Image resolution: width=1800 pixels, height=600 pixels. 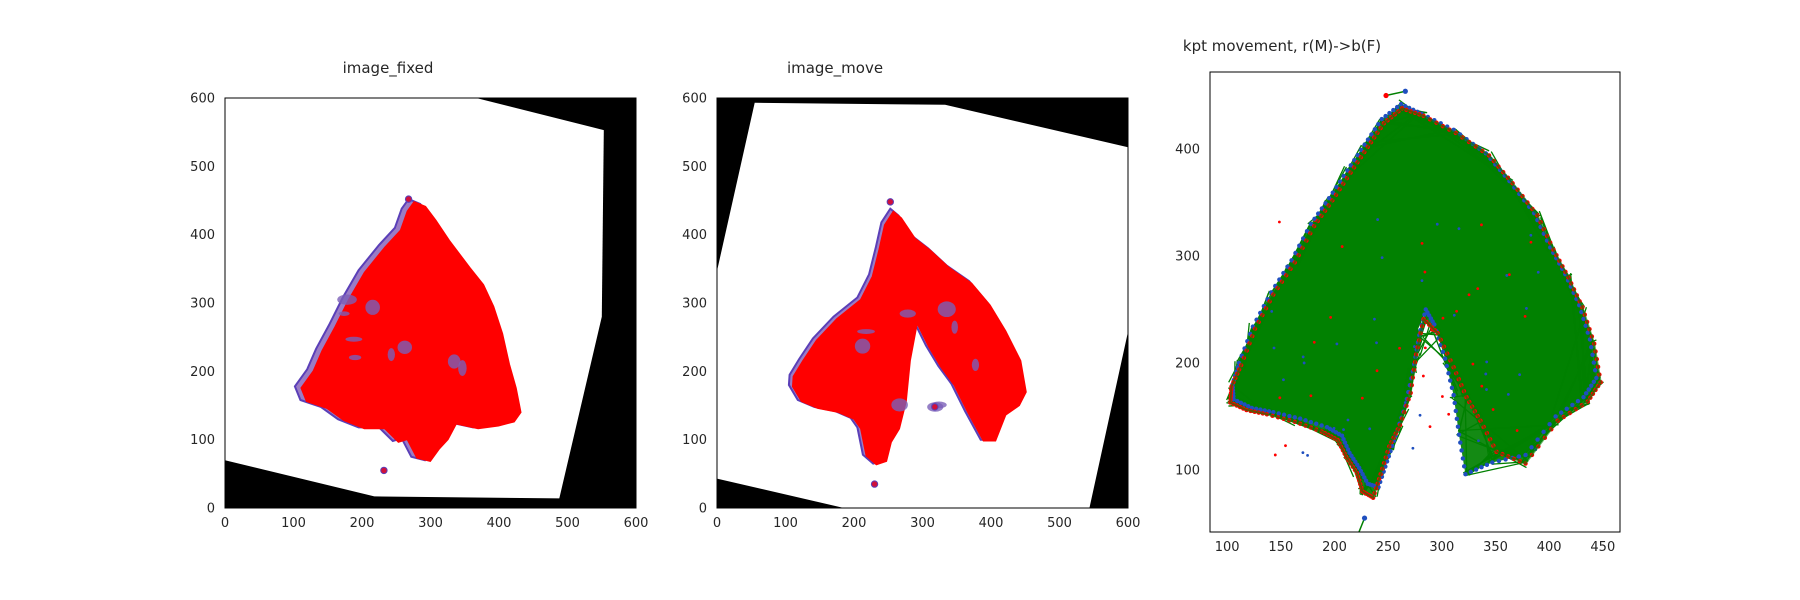 I want to click on x-tick-label: 250, so click(x=1388, y=547).